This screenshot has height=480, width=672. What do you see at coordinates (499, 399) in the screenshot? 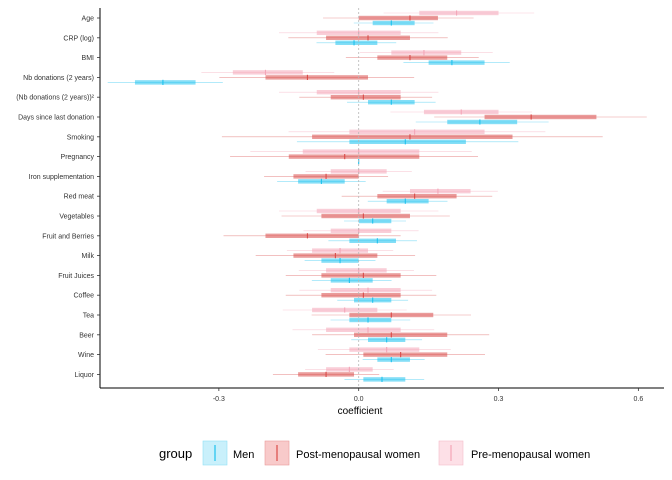
I see `x-tick-label: 0.3` at bounding box center [499, 399].